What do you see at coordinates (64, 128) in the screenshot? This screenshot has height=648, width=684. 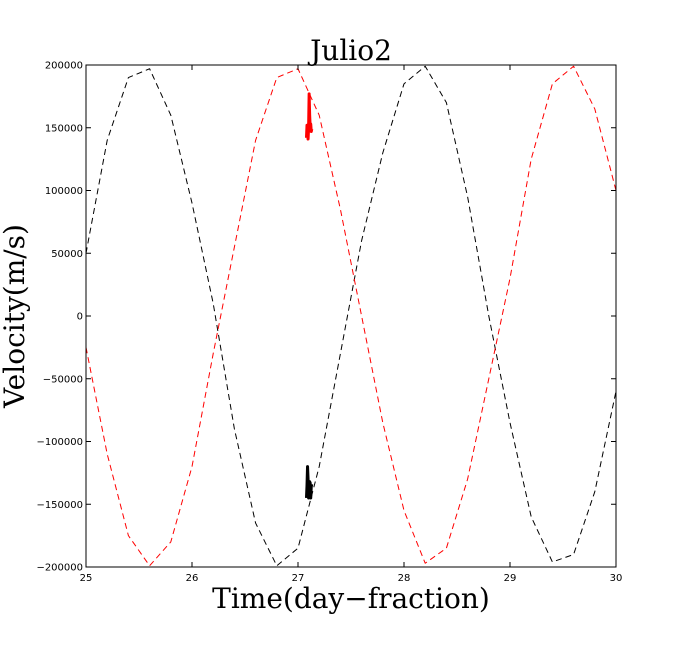 I see `y-tick-label: 150000` at bounding box center [64, 128].